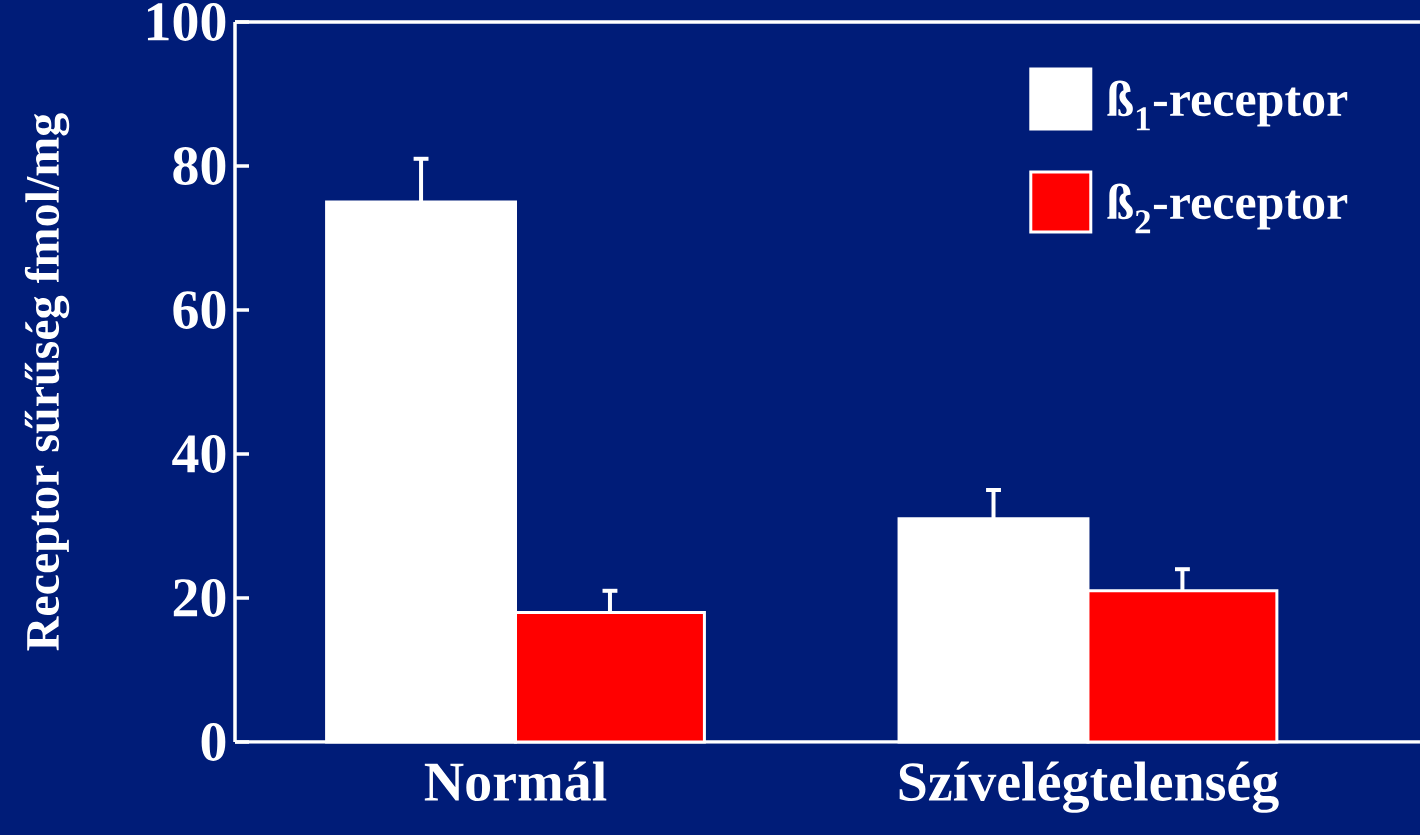  What do you see at coordinates (186, 22) in the screenshot?
I see `y-tick-label: 100` at bounding box center [186, 22].